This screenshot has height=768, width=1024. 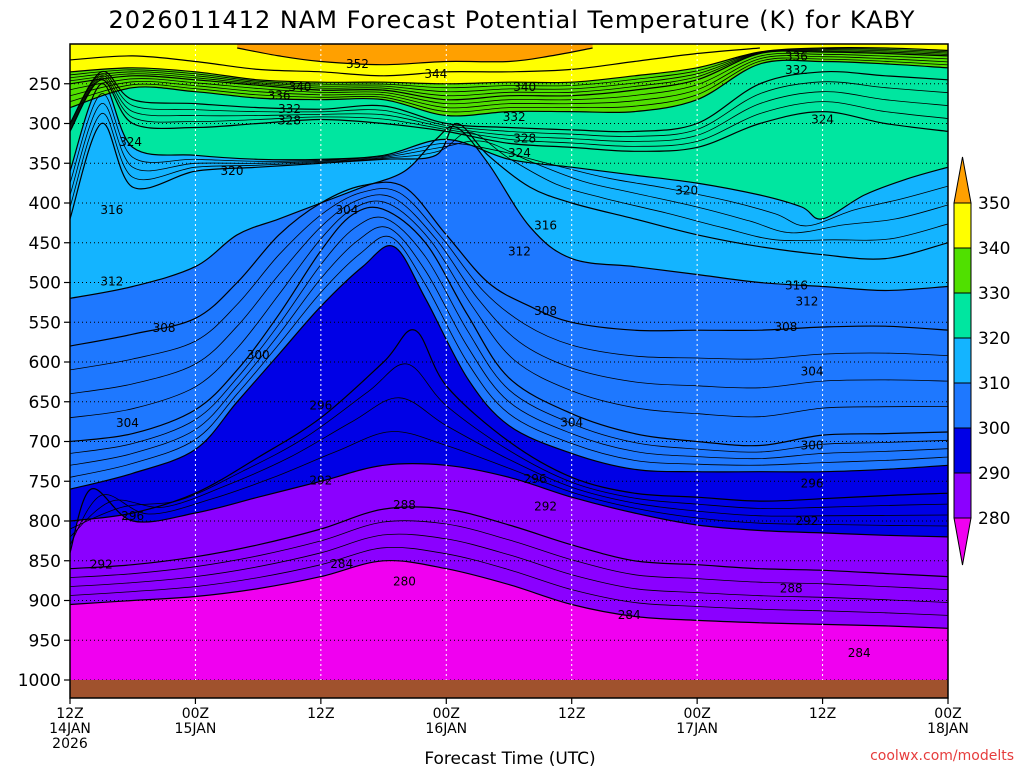 I want to click on colorbar-label: 340, so click(x=994, y=249).